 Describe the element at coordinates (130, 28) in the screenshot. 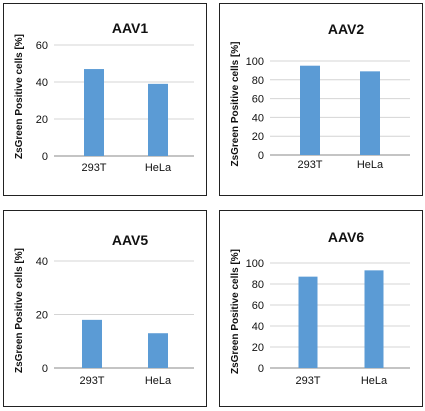

I see `chart-title: AAV1` at that location.